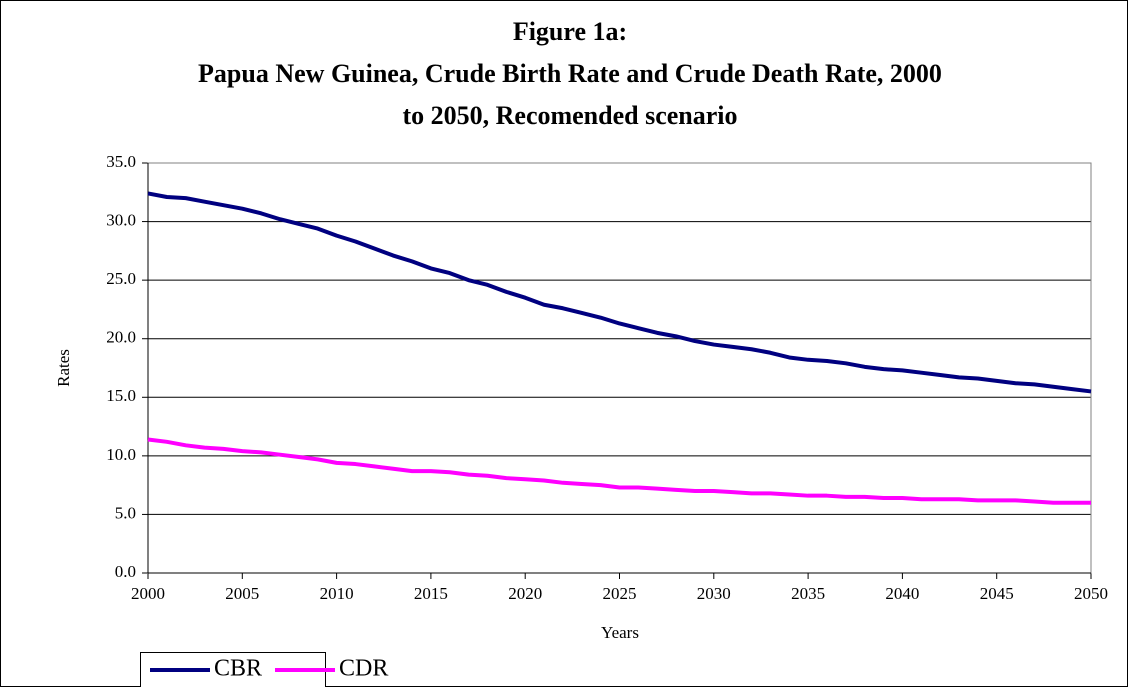 Image resolution: width=1128 pixels, height=687 pixels. I want to click on x-tick-label: 2020, so click(525, 593).